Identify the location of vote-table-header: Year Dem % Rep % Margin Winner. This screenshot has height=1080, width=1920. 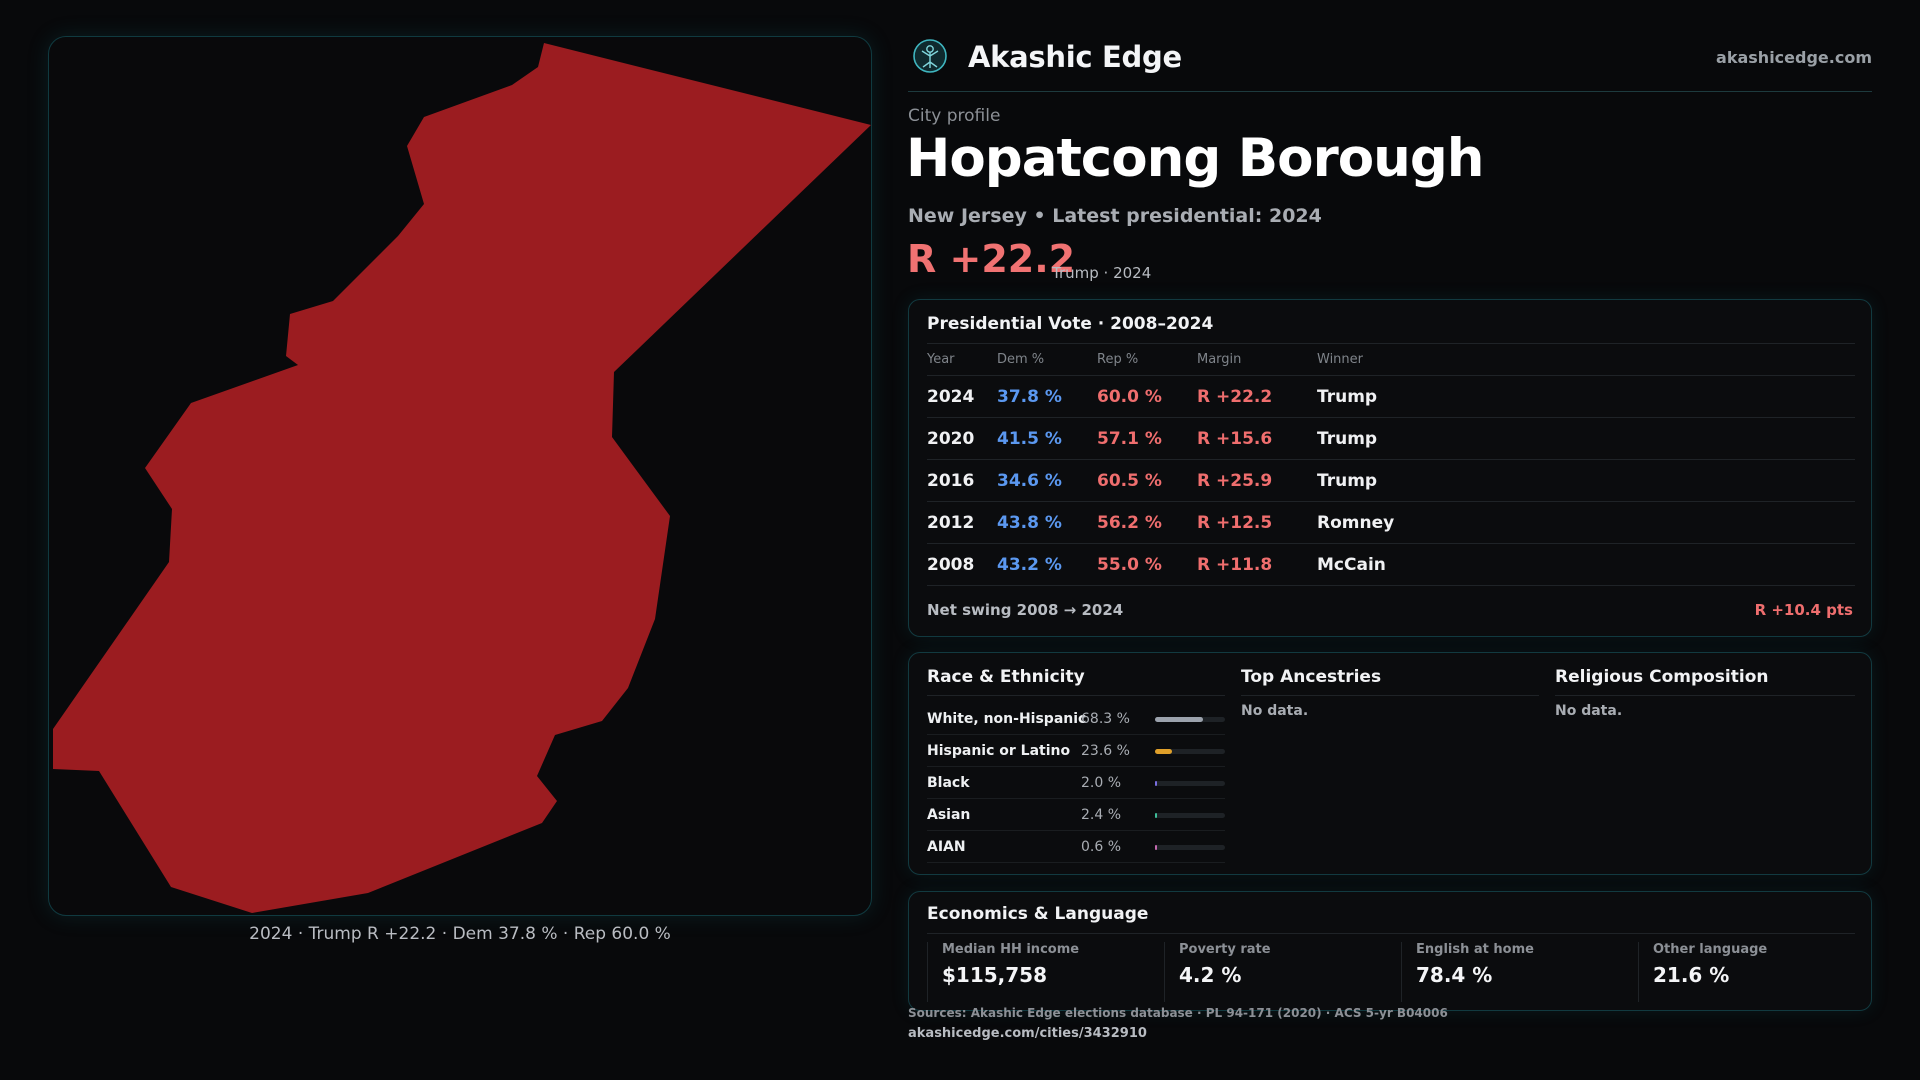
(1391, 360).